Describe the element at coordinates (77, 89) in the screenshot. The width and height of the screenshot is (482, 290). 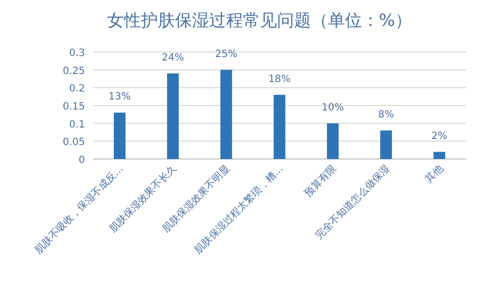
I see `y-tick-label: 0.2` at that location.